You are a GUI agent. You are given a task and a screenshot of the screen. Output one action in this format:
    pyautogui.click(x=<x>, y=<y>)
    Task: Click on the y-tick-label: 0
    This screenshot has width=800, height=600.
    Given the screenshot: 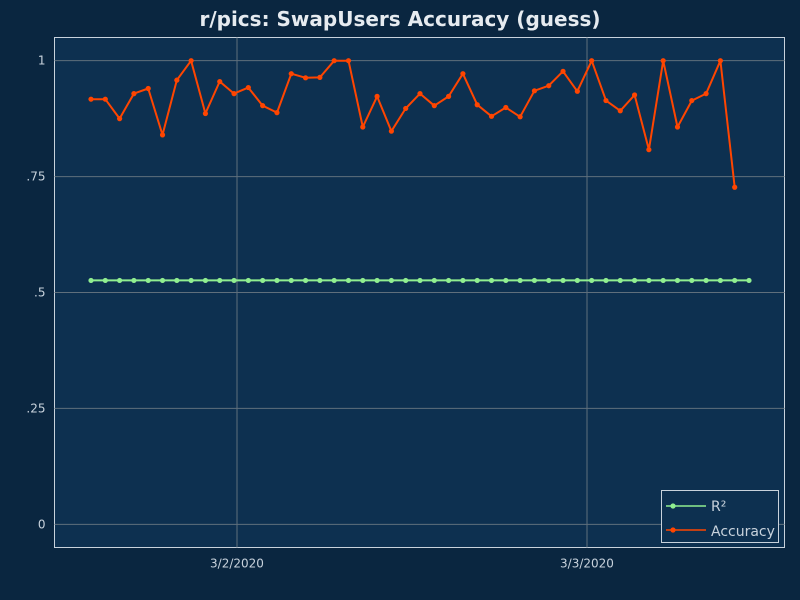 What is the action you would take?
    pyautogui.click(x=42, y=524)
    